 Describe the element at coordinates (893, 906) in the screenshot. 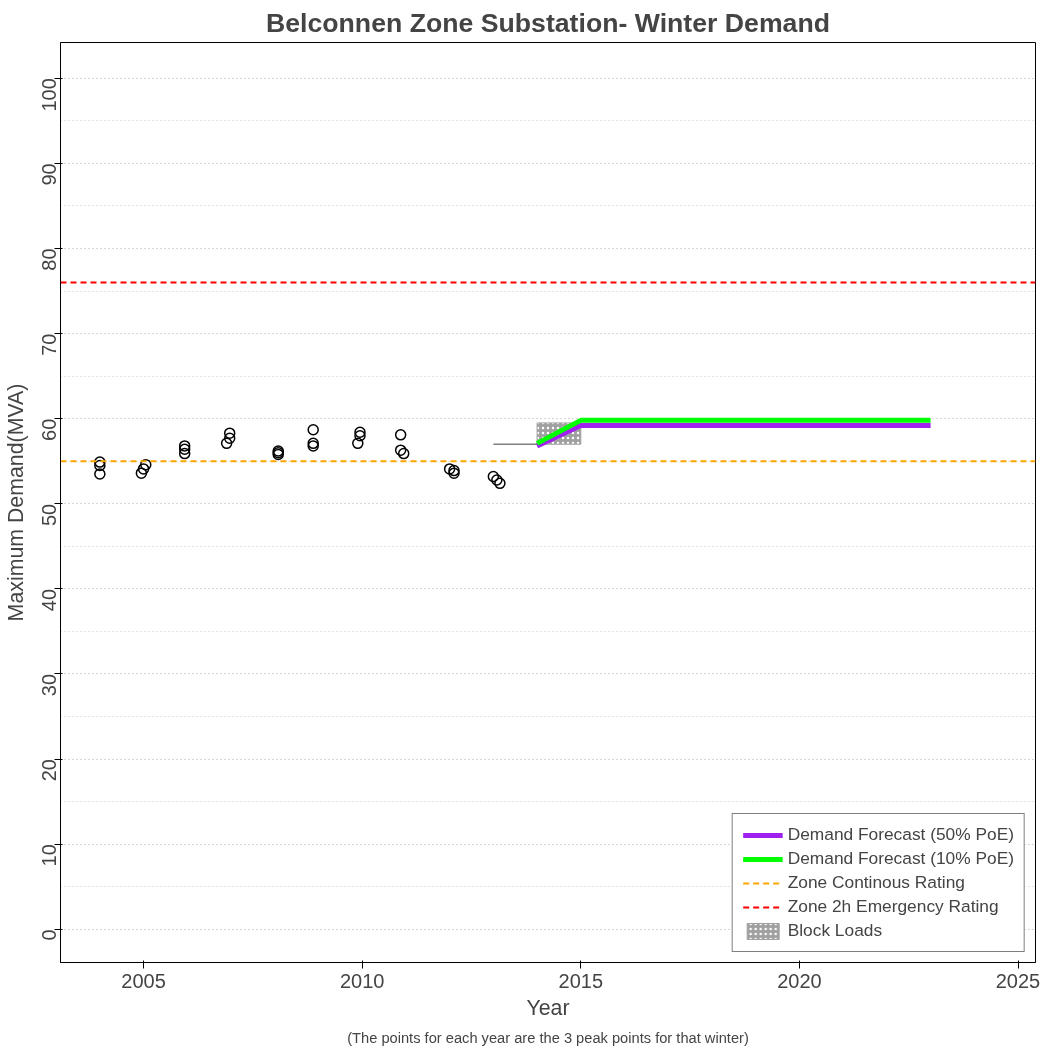

I see `legend-label: Zone 2h Emergency Rating` at that location.